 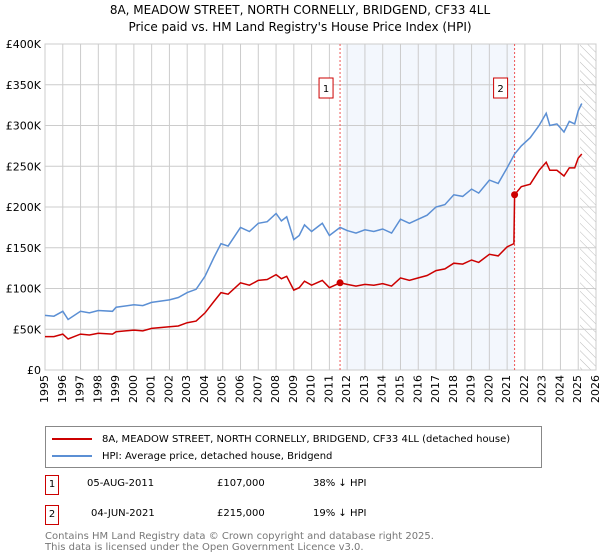 I want to click on y-tick-label: £300K, so click(x=24, y=126).